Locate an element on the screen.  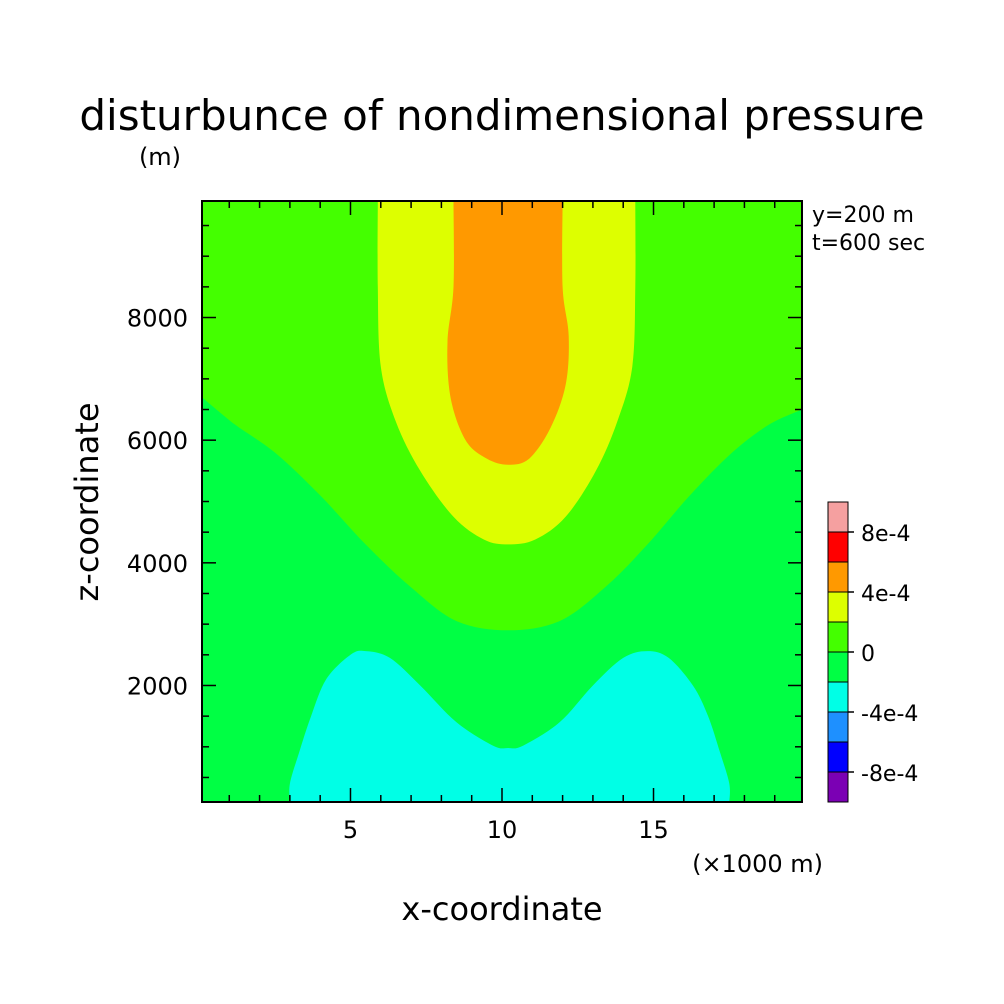
y-axis-label: z-coordinate is located at coordinates (87, 501).